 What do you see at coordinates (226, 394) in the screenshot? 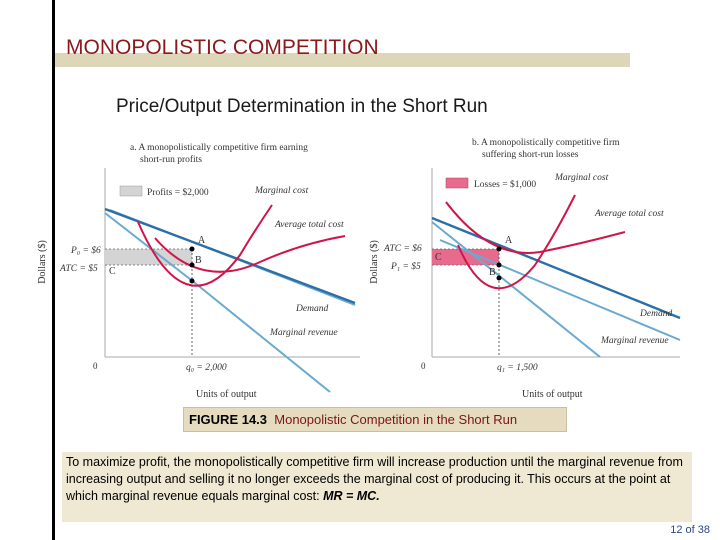
I see `panel-a-x-axis-label: Units of output` at bounding box center [226, 394].